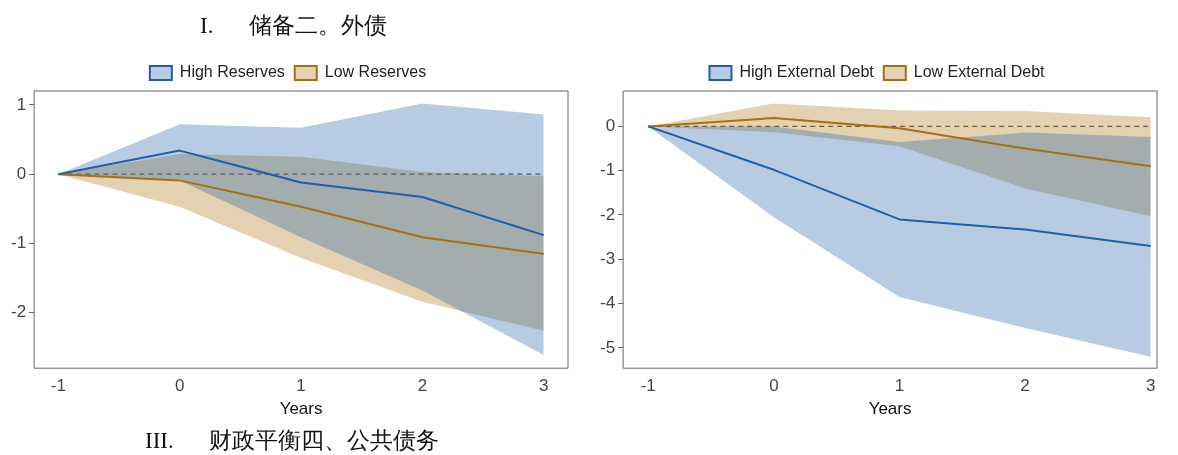 The width and height of the screenshot is (1178, 455). What do you see at coordinates (979, 72) in the screenshot?
I see `legend-label: Low External Debt` at bounding box center [979, 72].